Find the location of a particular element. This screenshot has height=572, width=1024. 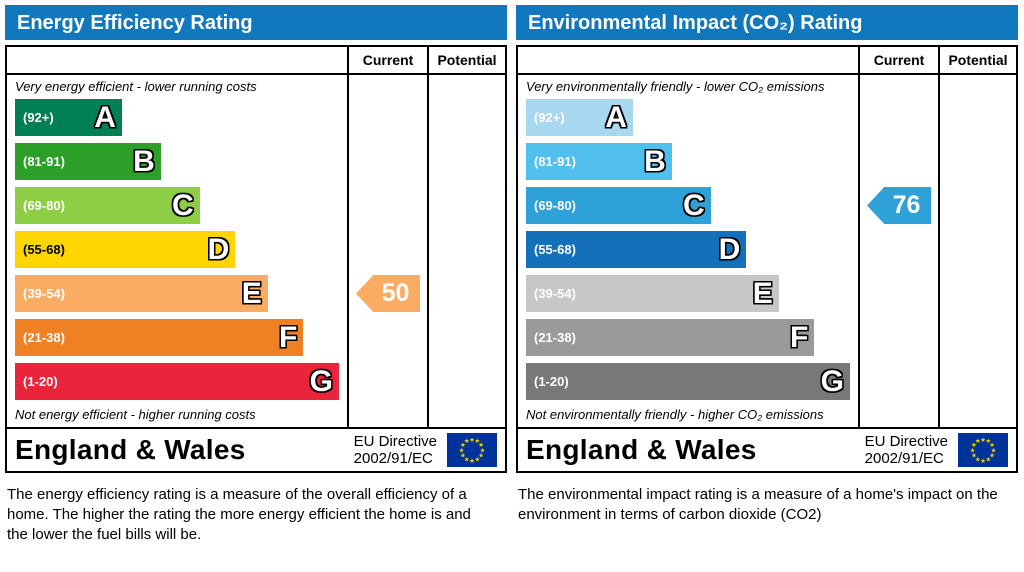

band-row-f: (21-38) F is located at coordinates (688, 337).